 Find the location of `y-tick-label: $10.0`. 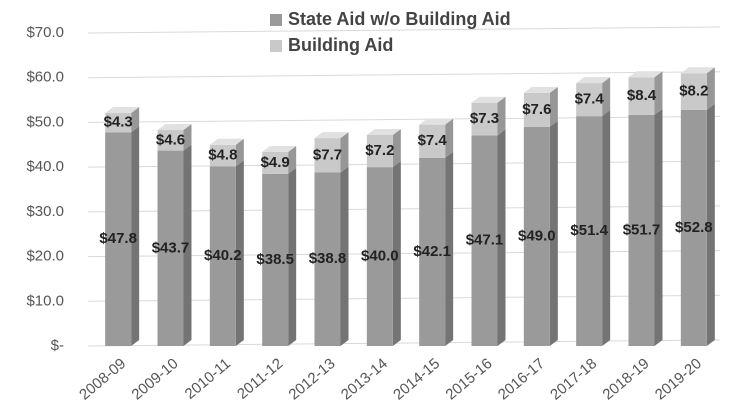

y-tick-label: $10.0 is located at coordinates (45, 300).